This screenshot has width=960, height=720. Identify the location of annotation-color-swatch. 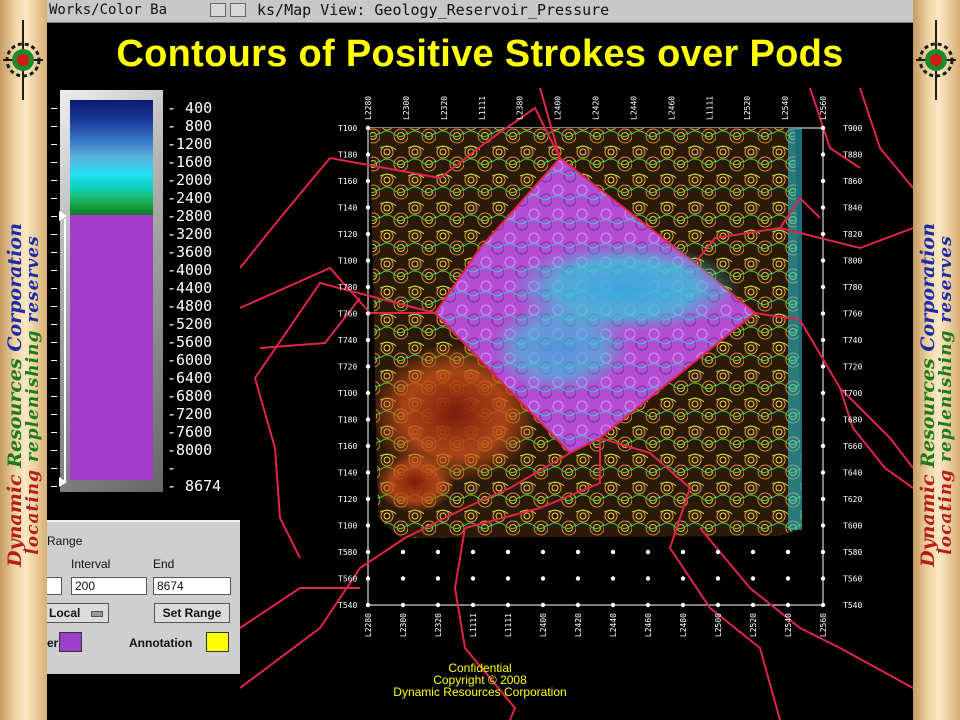
(217, 642).